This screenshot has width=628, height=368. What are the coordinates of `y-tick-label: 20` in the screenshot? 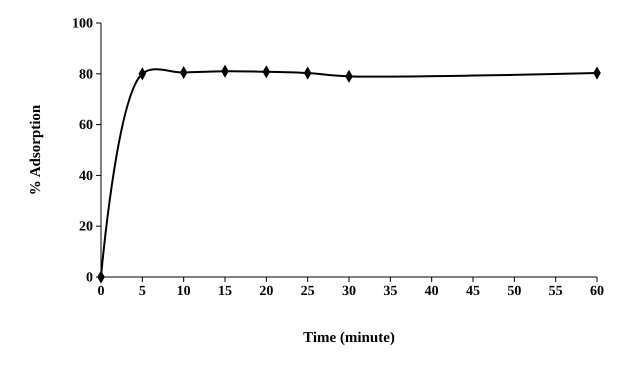 It's located at (86, 227).